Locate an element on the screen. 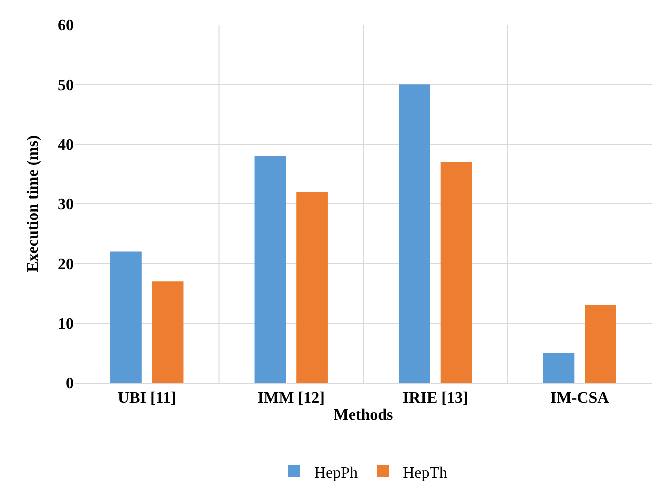  y-tick-label: 60 is located at coordinates (66, 26).